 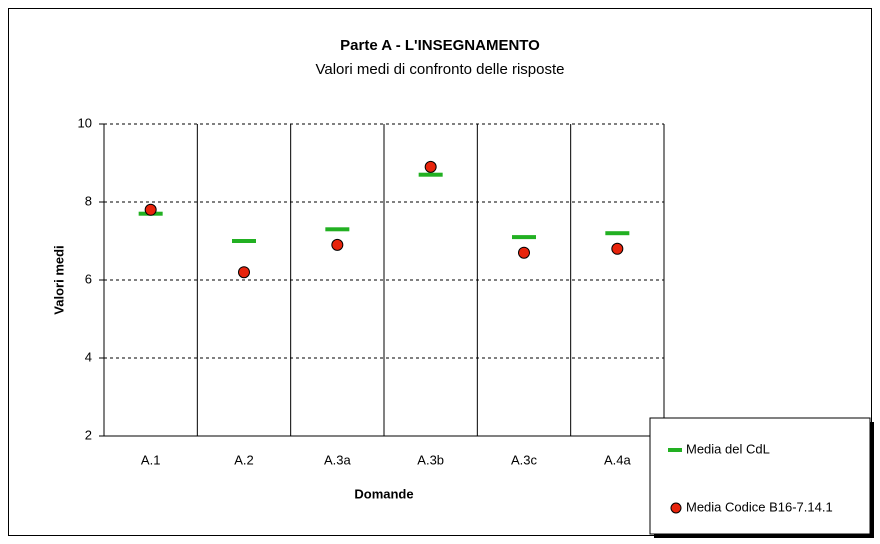 What do you see at coordinates (58, 279) in the screenshot?
I see `y-axis-label: Valori medi` at bounding box center [58, 279].